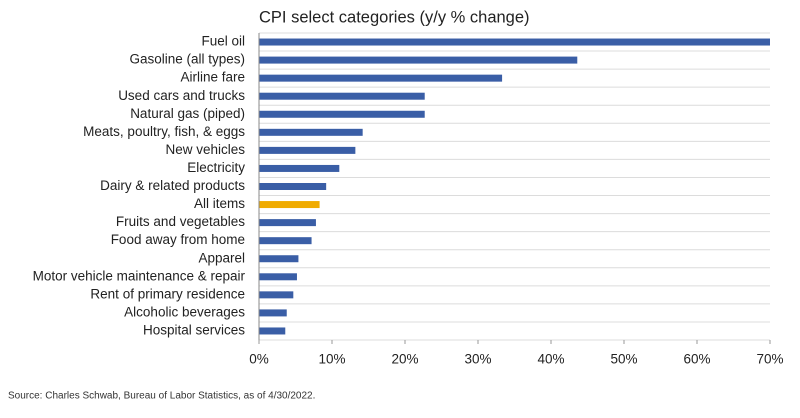 The width and height of the screenshot is (800, 418). What do you see at coordinates (184, 311) in the screenshot?
I see `y-tick-label: Alcoholic beverages` at bounding box center [184, 311].